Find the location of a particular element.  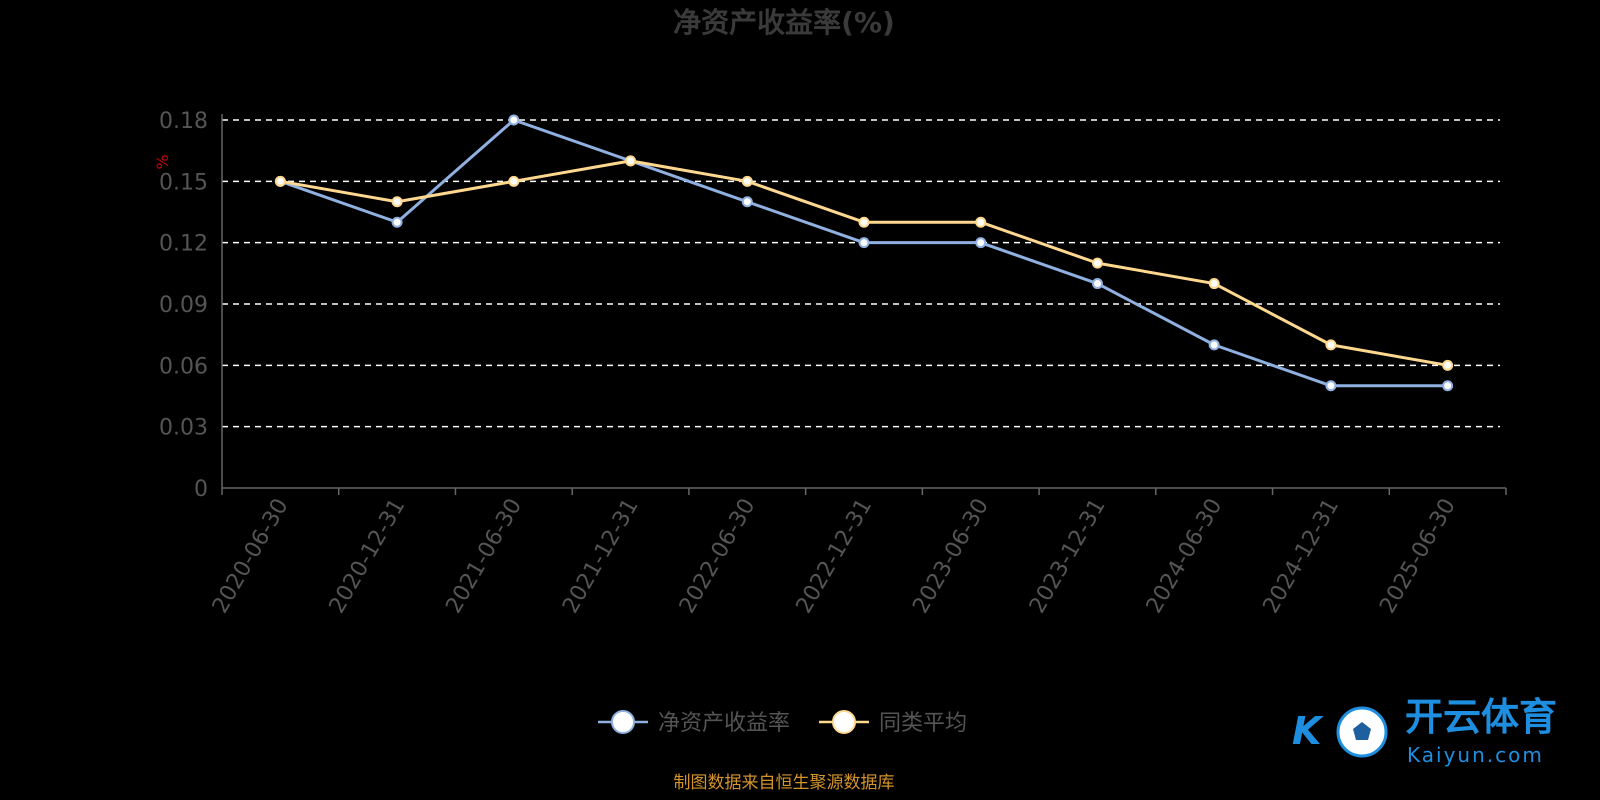

x-tick-label: 2023-06-30 is located at coordinates (951, 556).